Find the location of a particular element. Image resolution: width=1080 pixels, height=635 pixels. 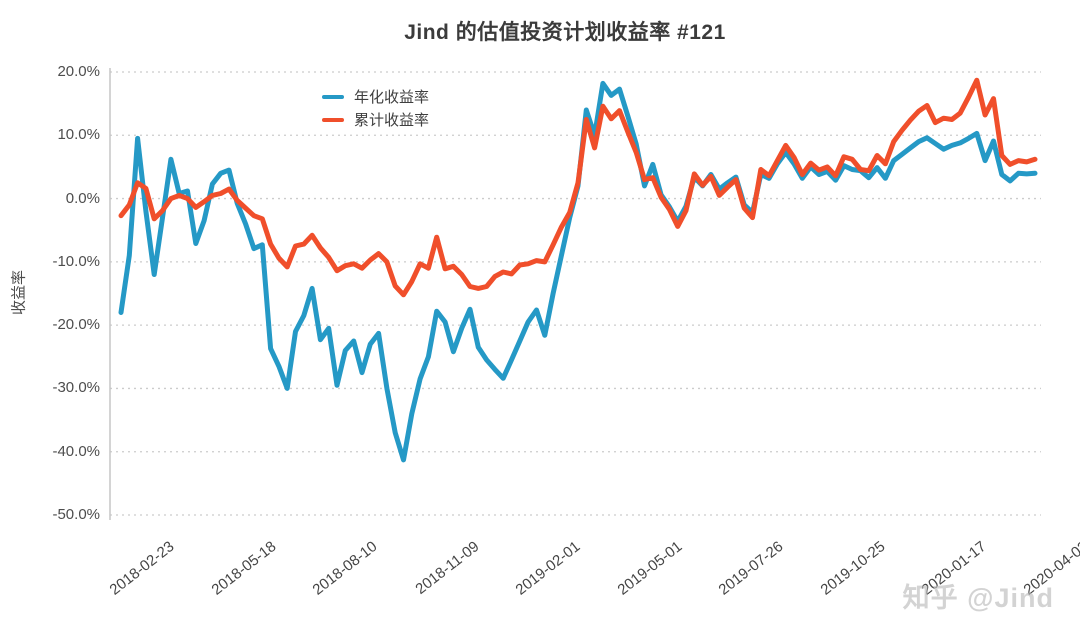

y-tick-label: 10.0% is located at coordinates (78, 135).